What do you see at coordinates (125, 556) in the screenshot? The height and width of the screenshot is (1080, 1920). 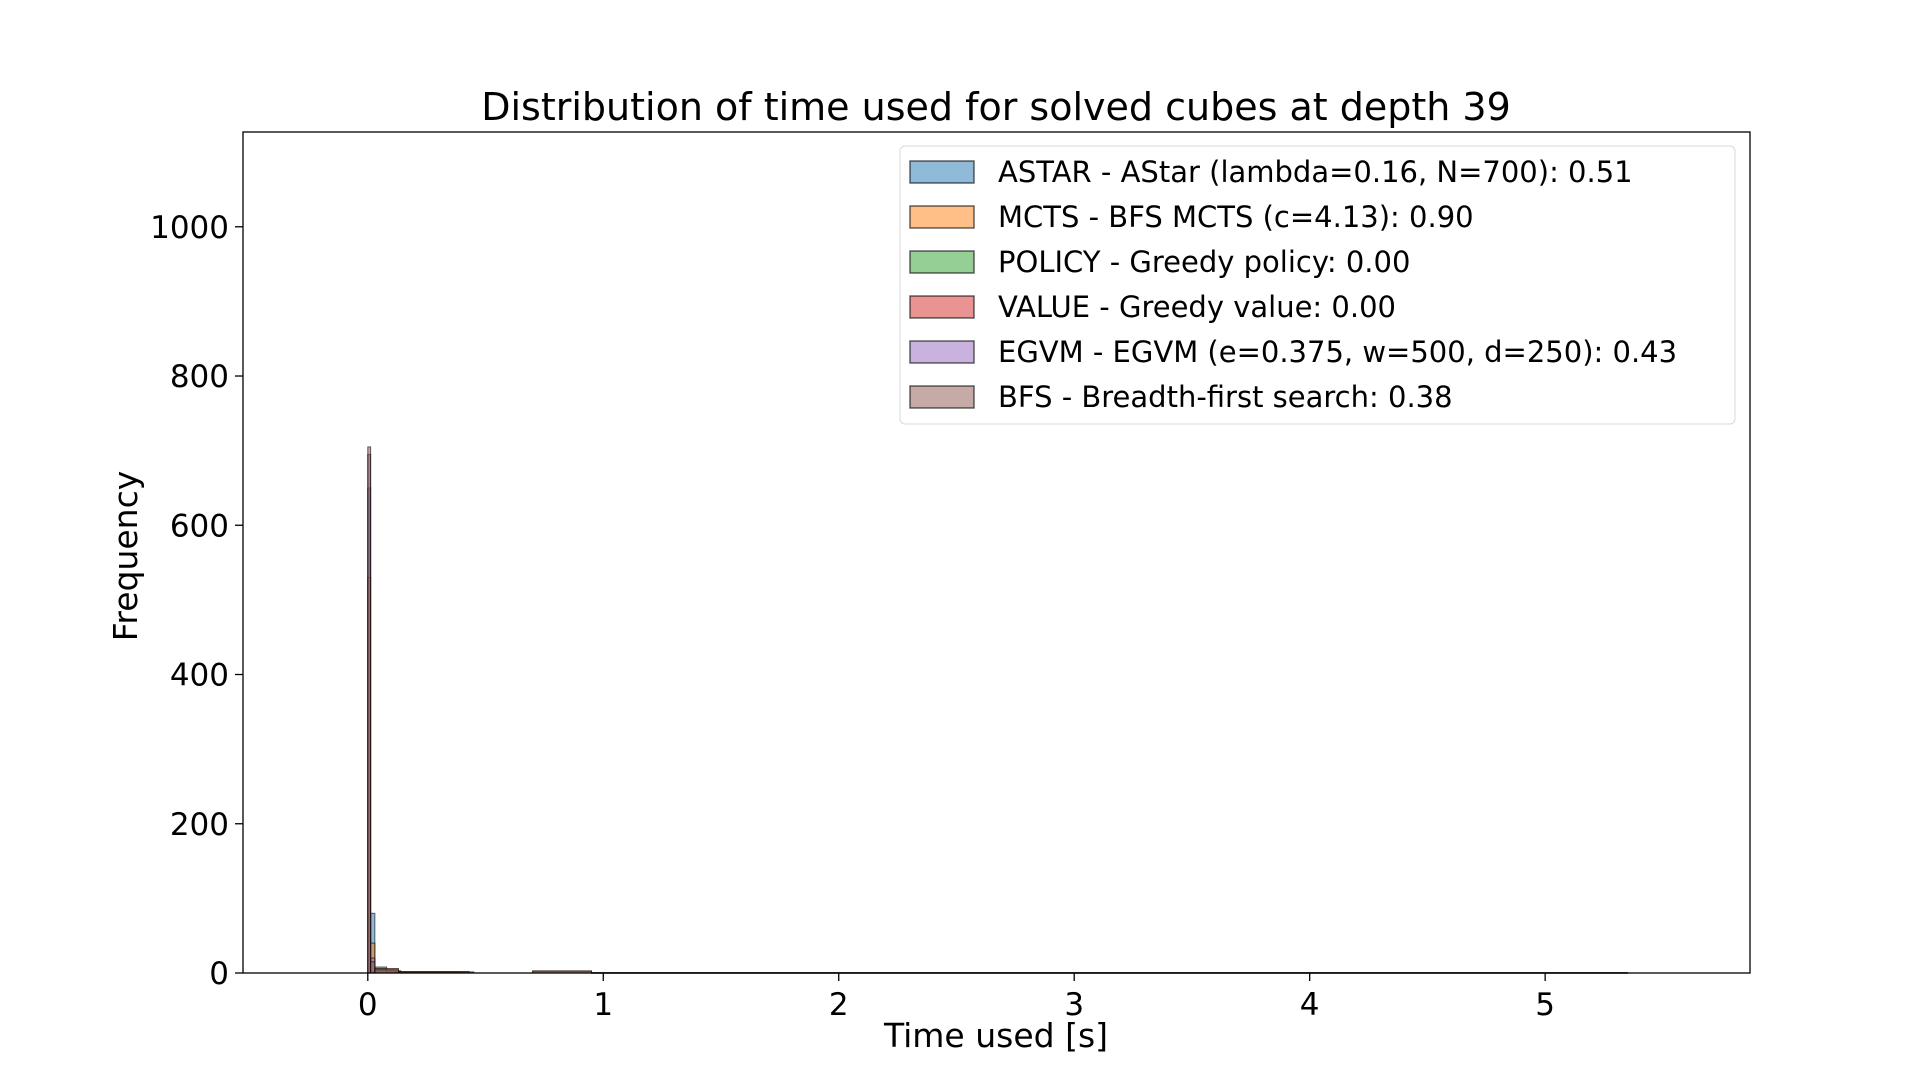 I see `y-axis-label: Frequency` at bounding box center [125, 556].